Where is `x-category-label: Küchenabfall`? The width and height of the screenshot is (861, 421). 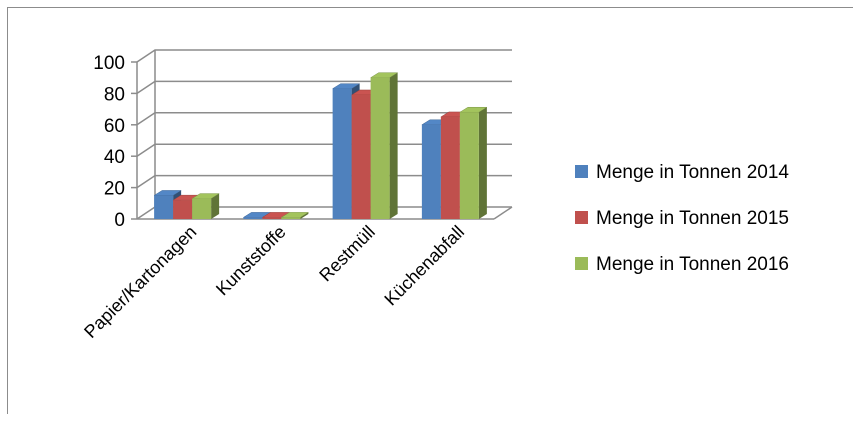 x-category-label: Küchenabfall is located at coordinates (424, 266).